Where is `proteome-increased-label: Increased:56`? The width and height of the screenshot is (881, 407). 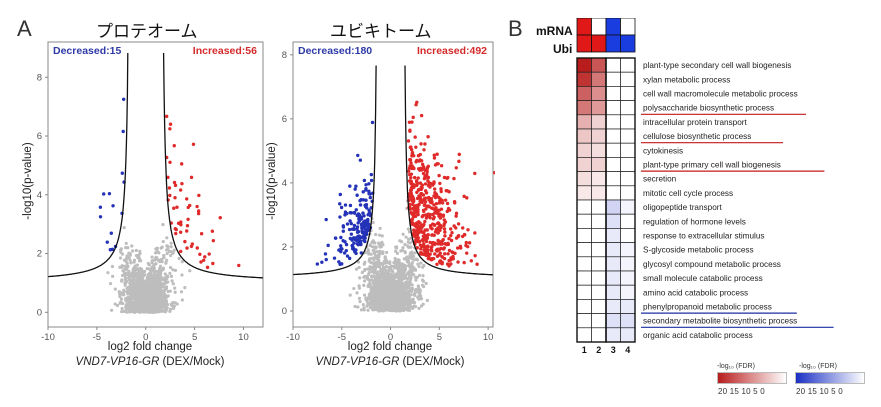 proteome-increased-label: Increased:56 is located at coordinates (225, 51).